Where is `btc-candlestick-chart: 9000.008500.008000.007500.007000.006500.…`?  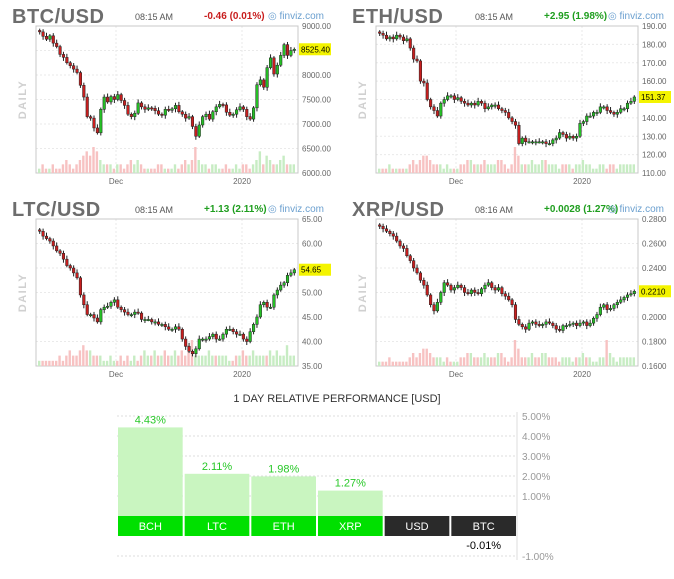 btc-candlestick-chart: 9000.008500.008000.007500.007000.006500.… is located at coordinates (174, 104).